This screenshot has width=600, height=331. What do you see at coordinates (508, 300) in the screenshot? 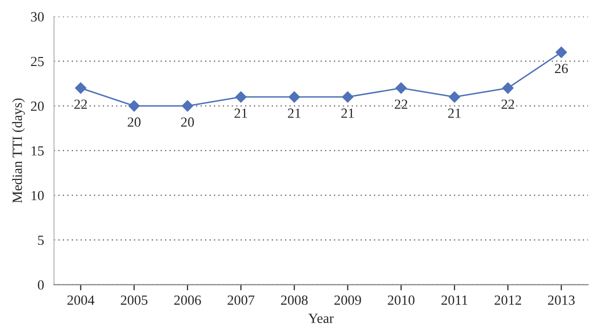
I see `x-tick-label: 2012` at bounding box center [508, 300].